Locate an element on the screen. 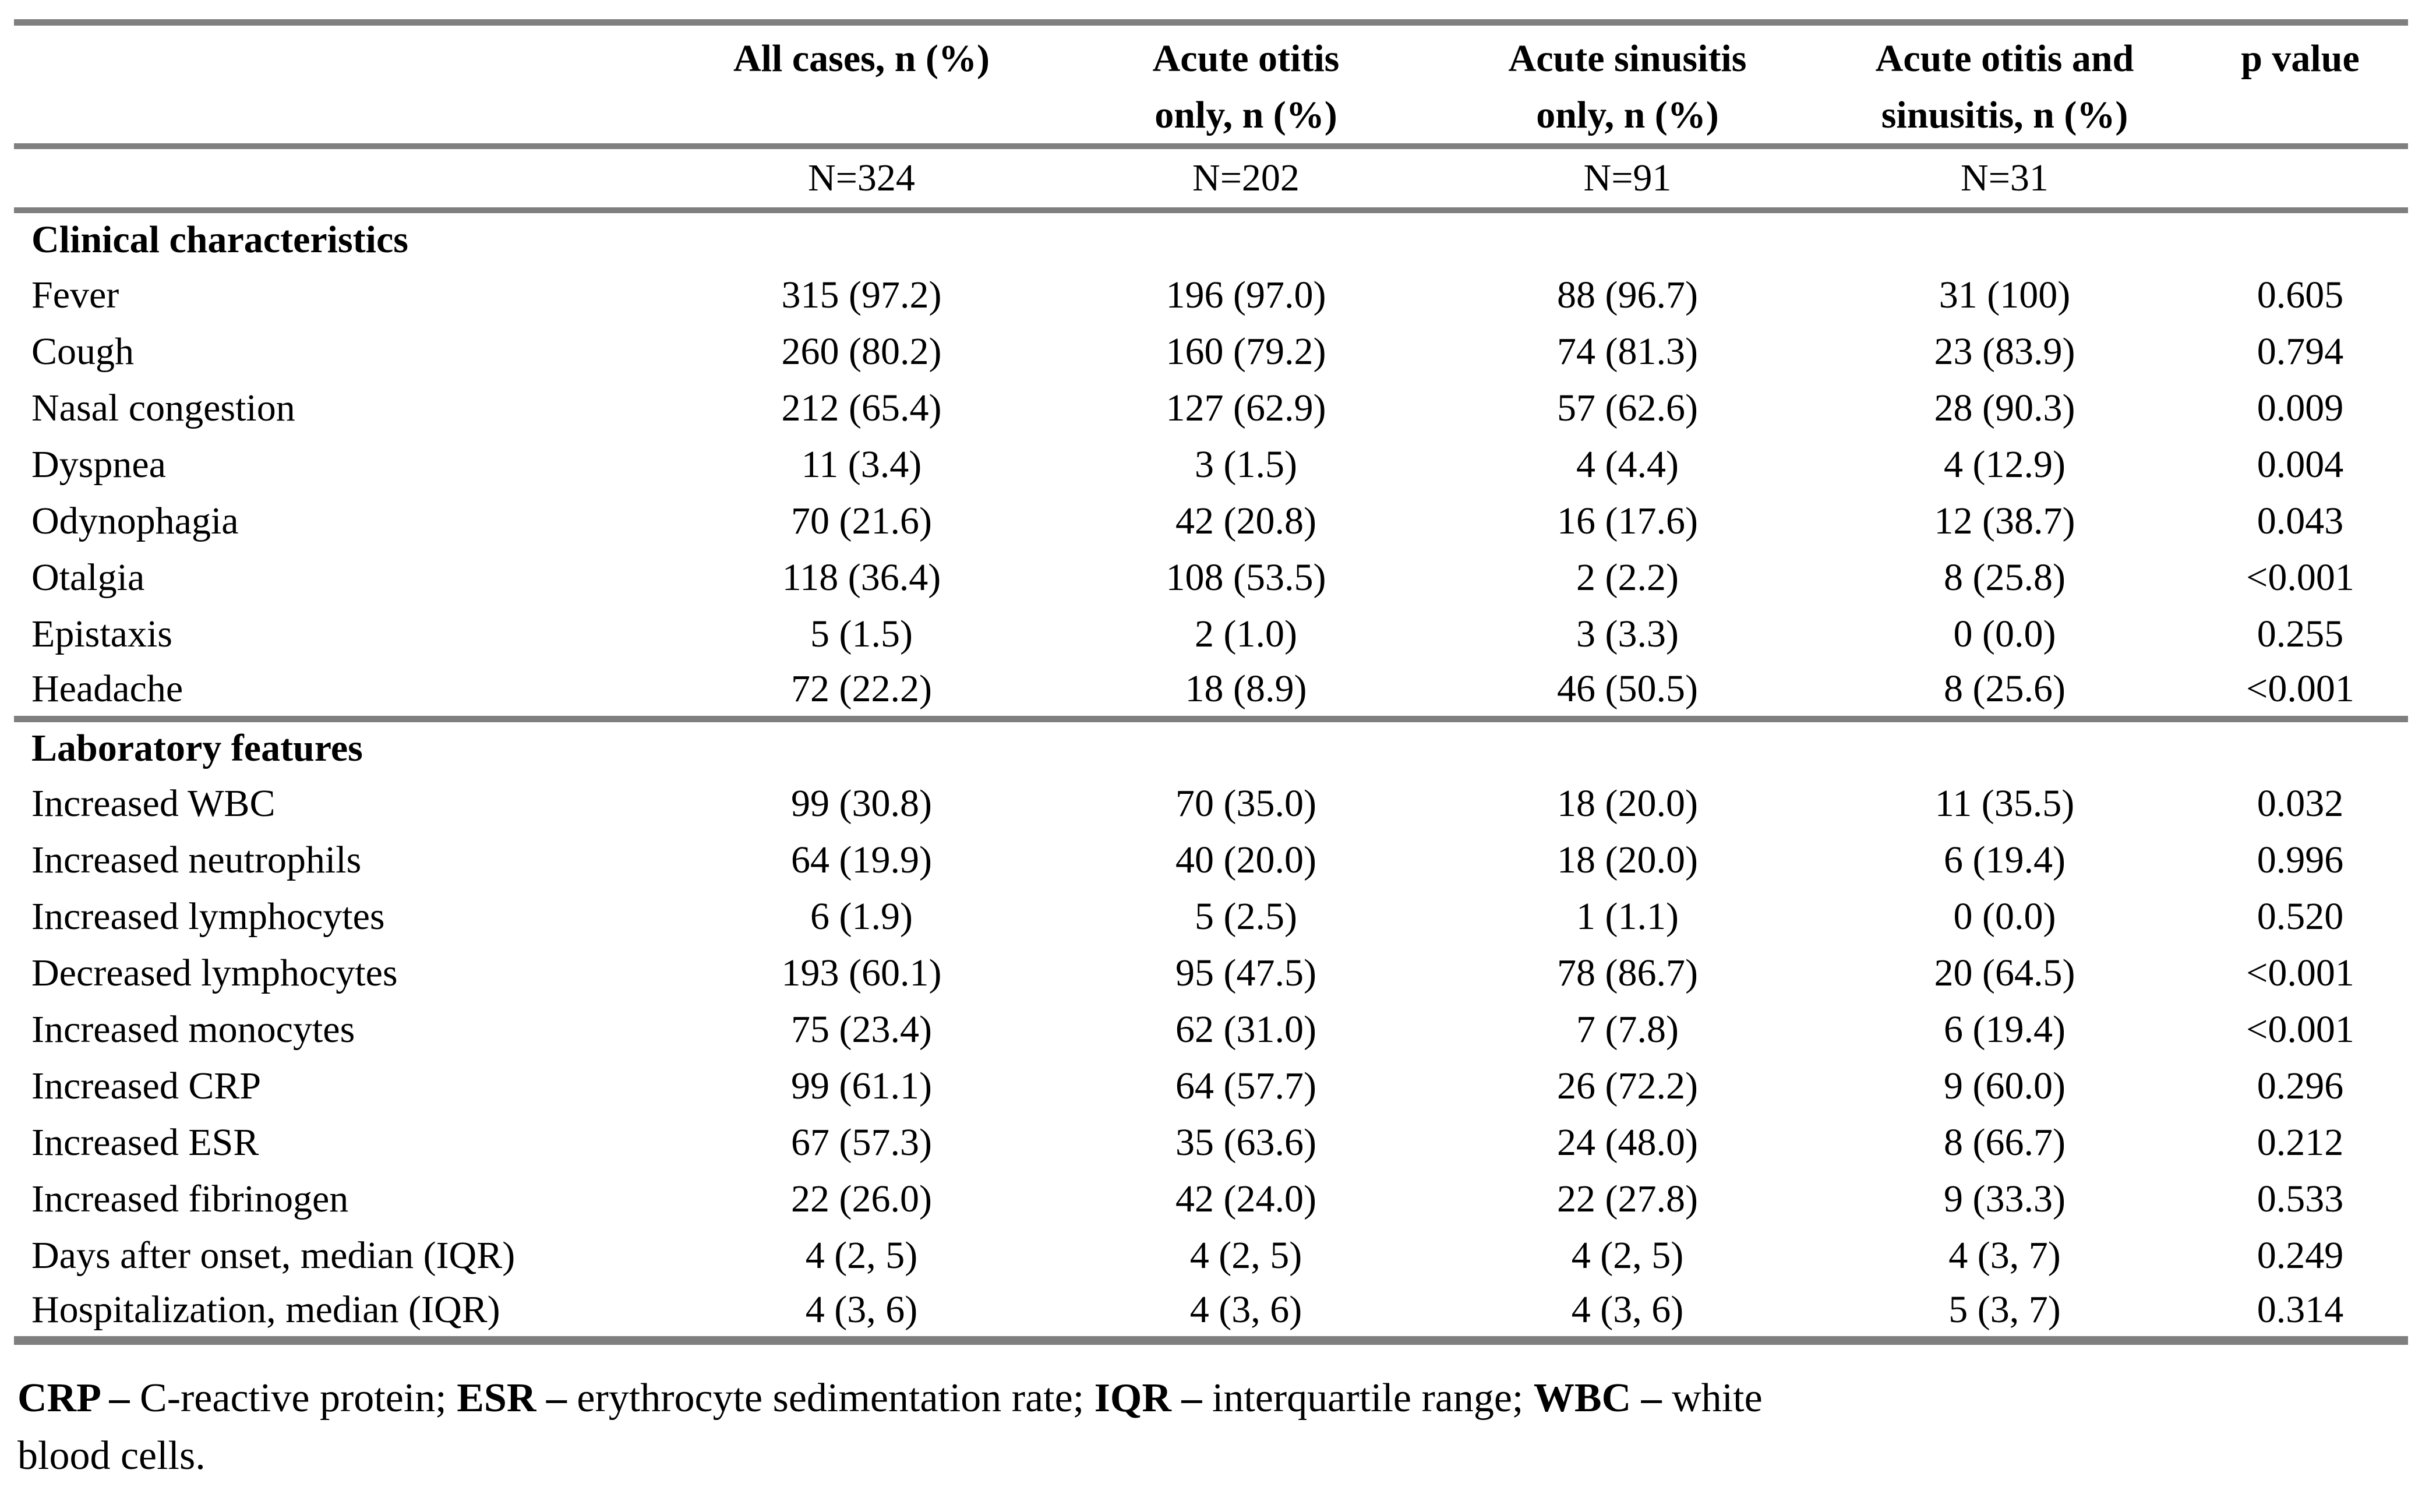 Image resolution: width=2422 pixels, height=1512 pixels. row-label: Fever is located at coordinates (75, 295).